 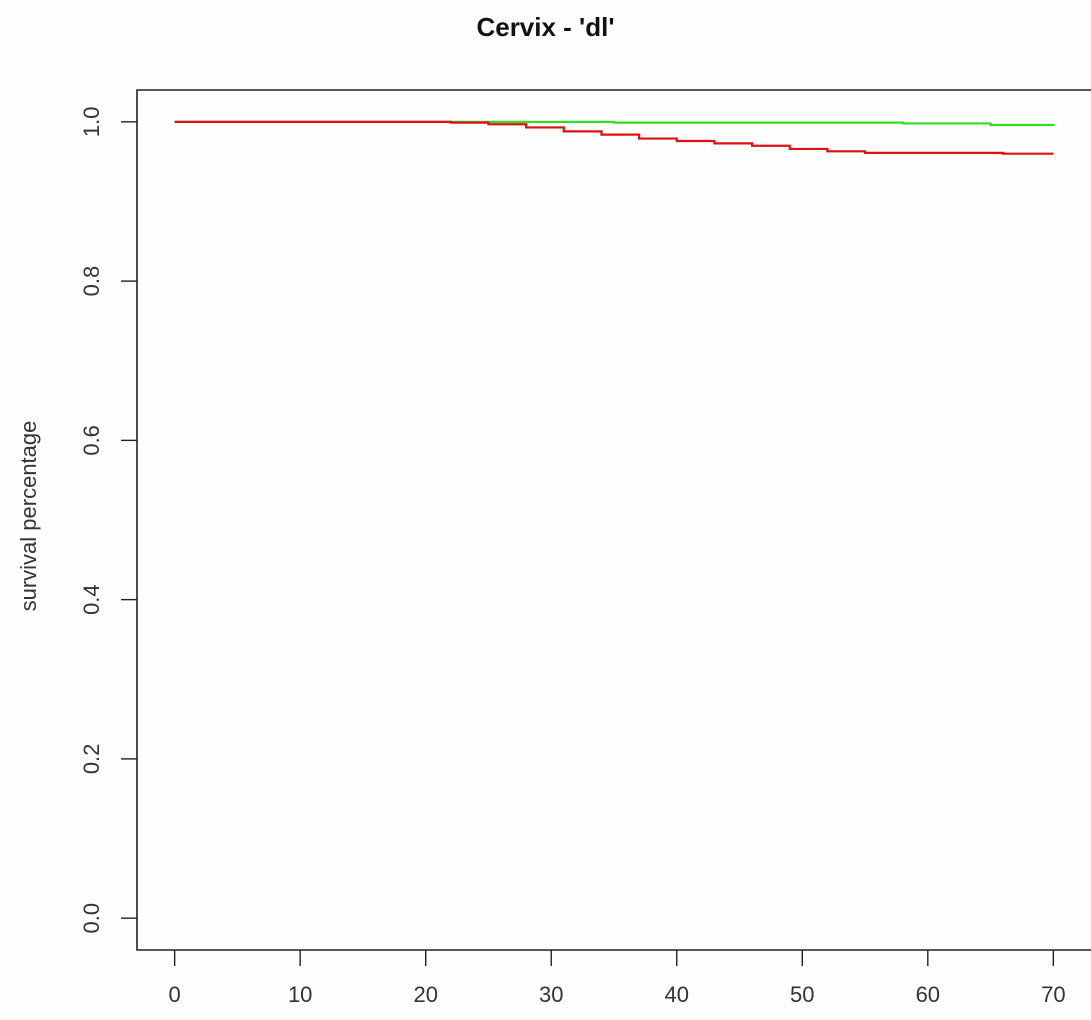 What do you see at coordinates (91, 599) in the screenshot?
I see `y-tick-label: 0.4` at bounding box center [91, 599].